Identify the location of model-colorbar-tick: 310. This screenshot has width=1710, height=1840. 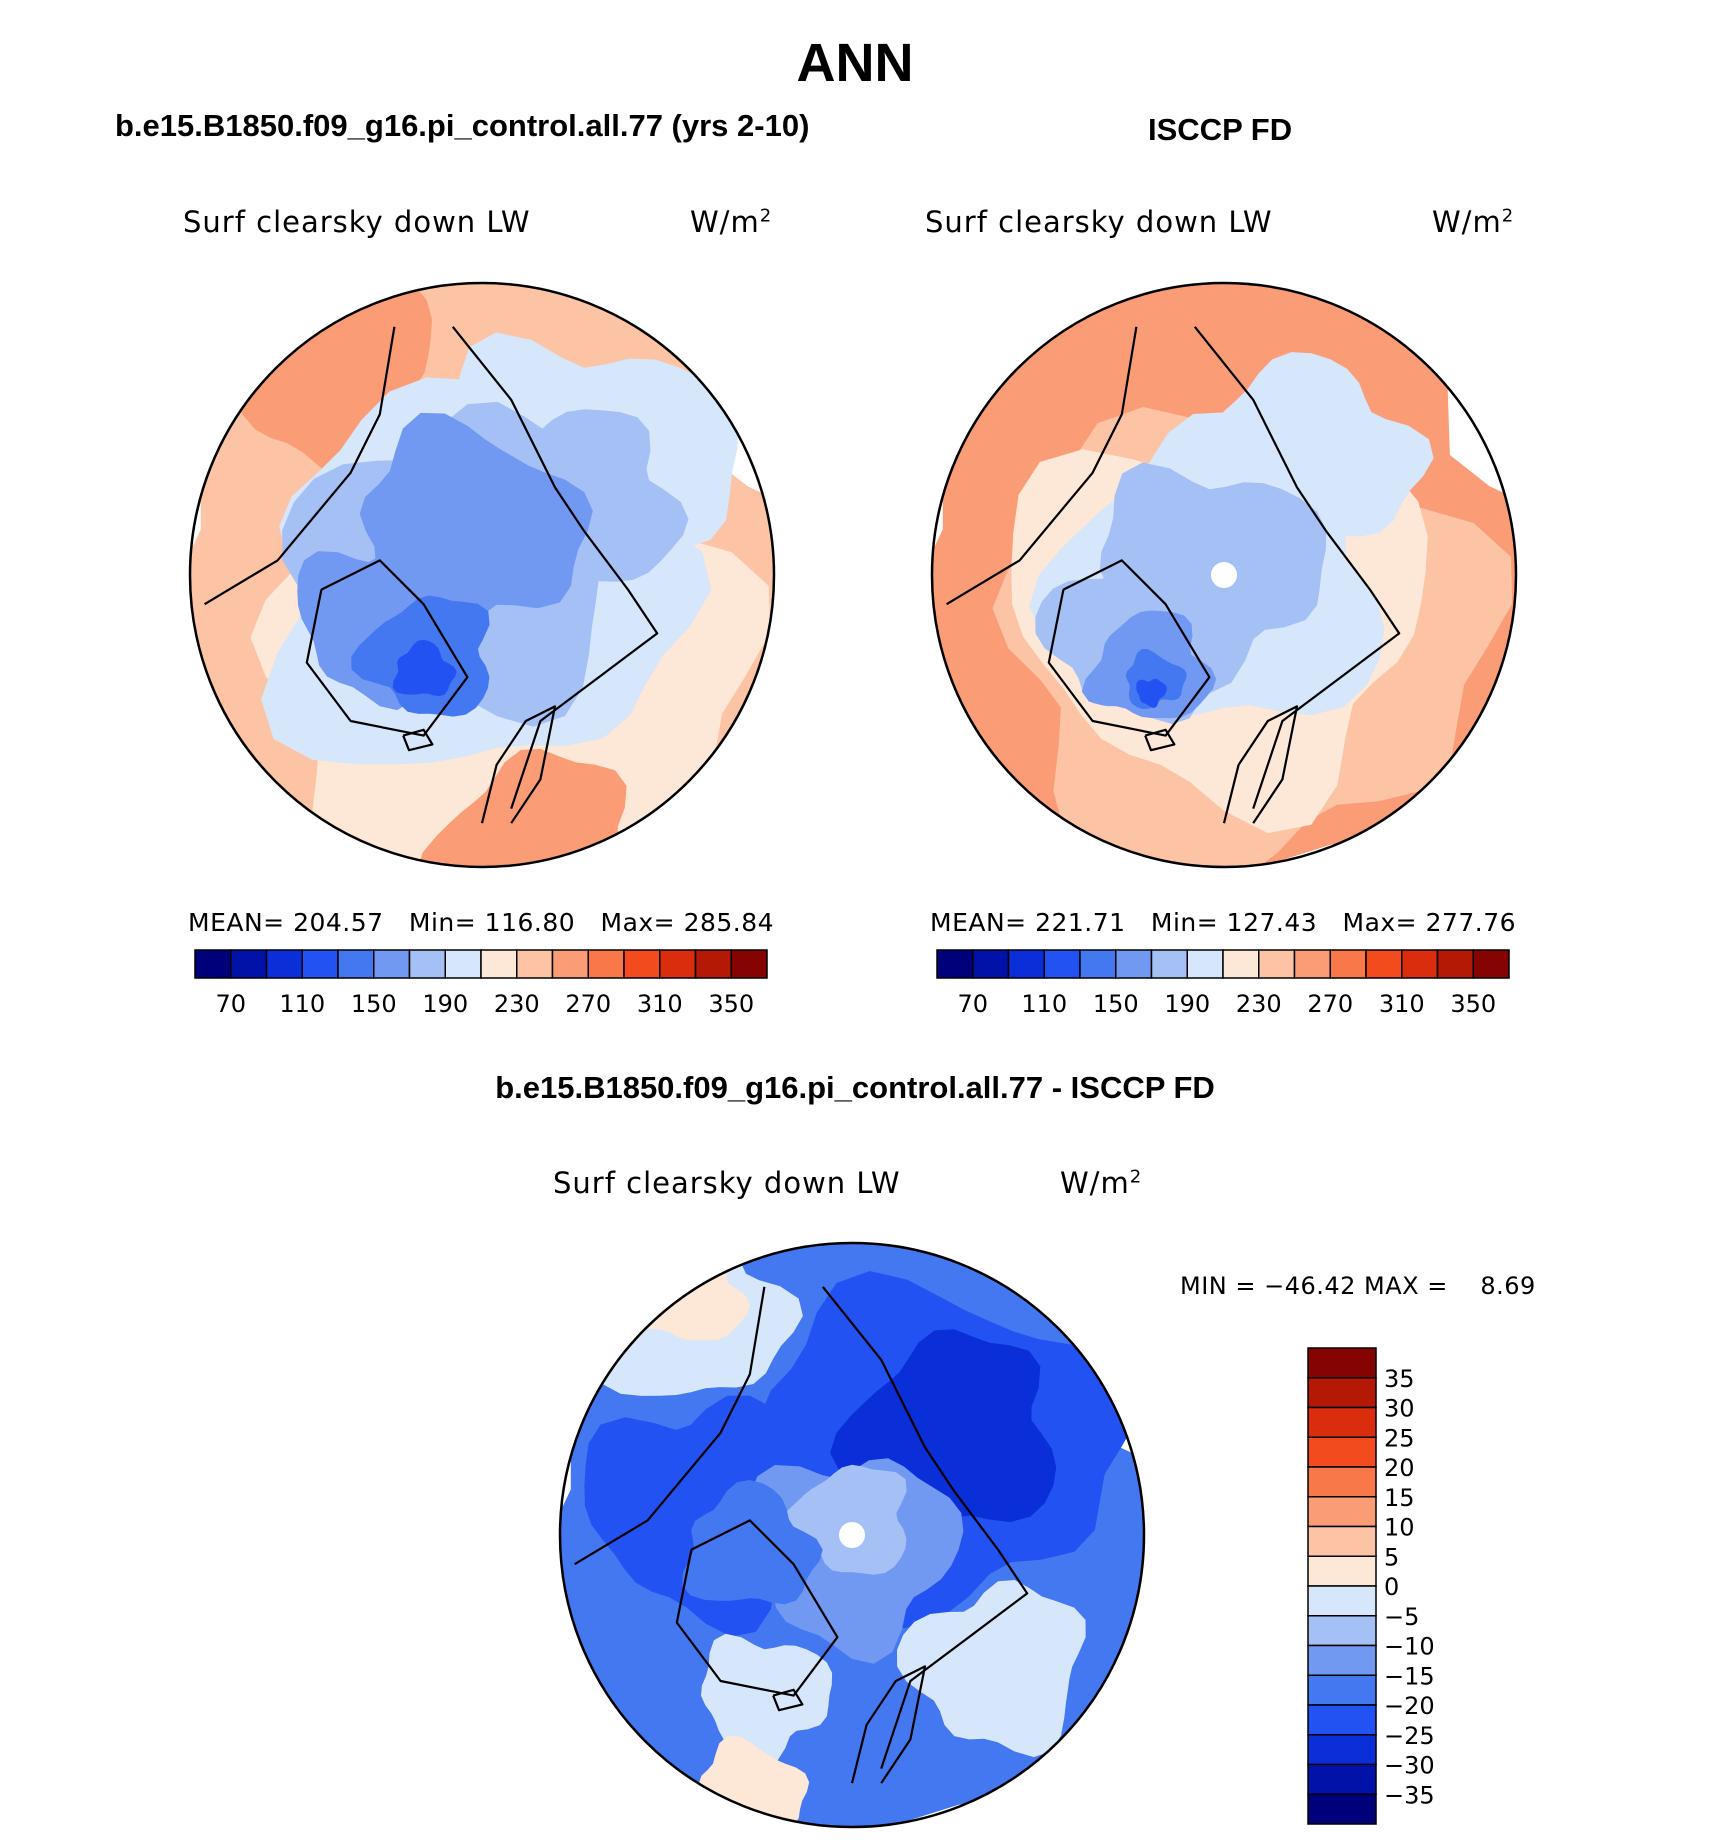
(660, 1004).